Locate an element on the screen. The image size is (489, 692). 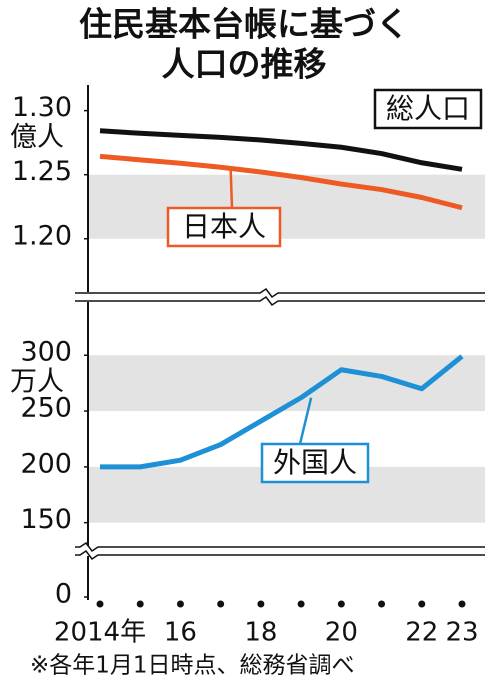
series-label: 外国人 is located at coordinates (315, 462).